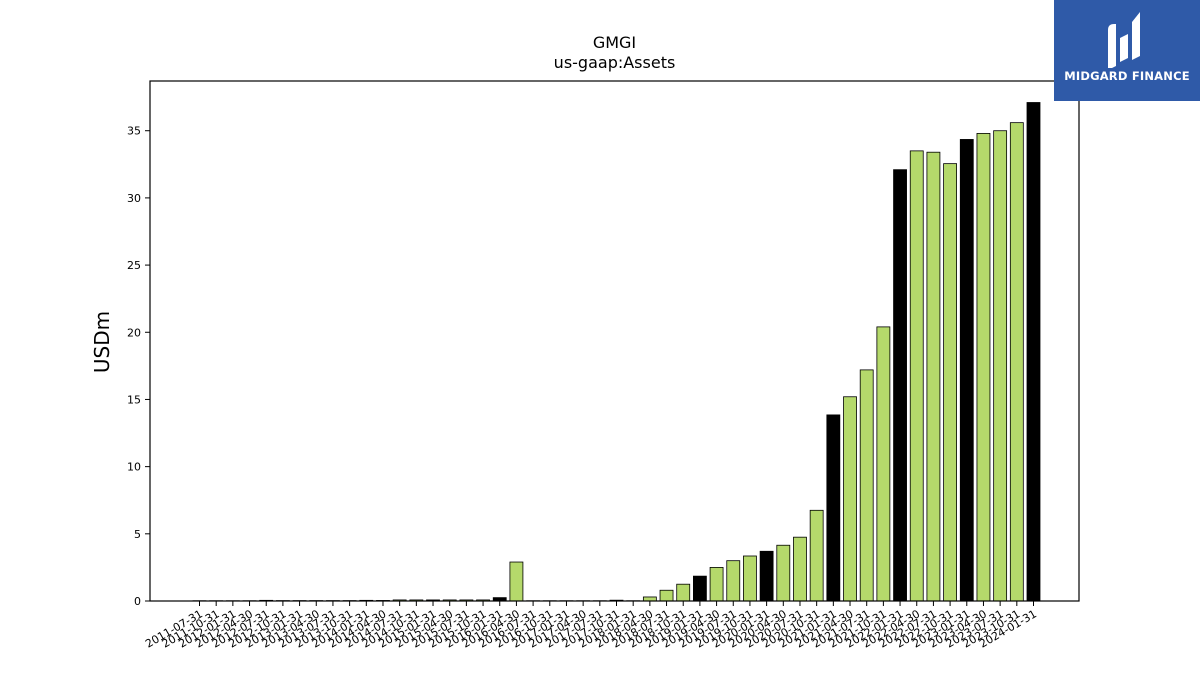  What do you see at coordinates (102, 342) in the screenshot?
I see `y-axis-label: USDm` at bounding box center [102, 342].